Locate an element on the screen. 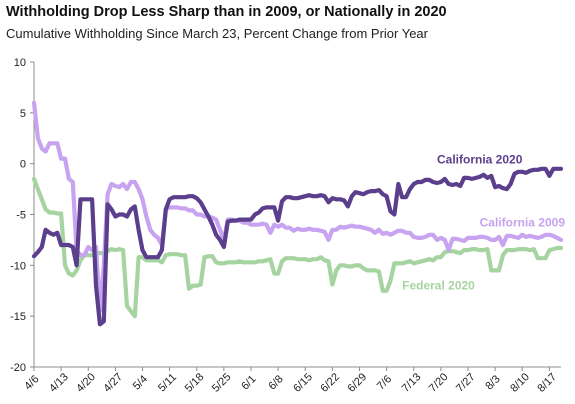 The image size is (575, 404). x-tick-label: 7/27 is located at coordinates (466, 383).